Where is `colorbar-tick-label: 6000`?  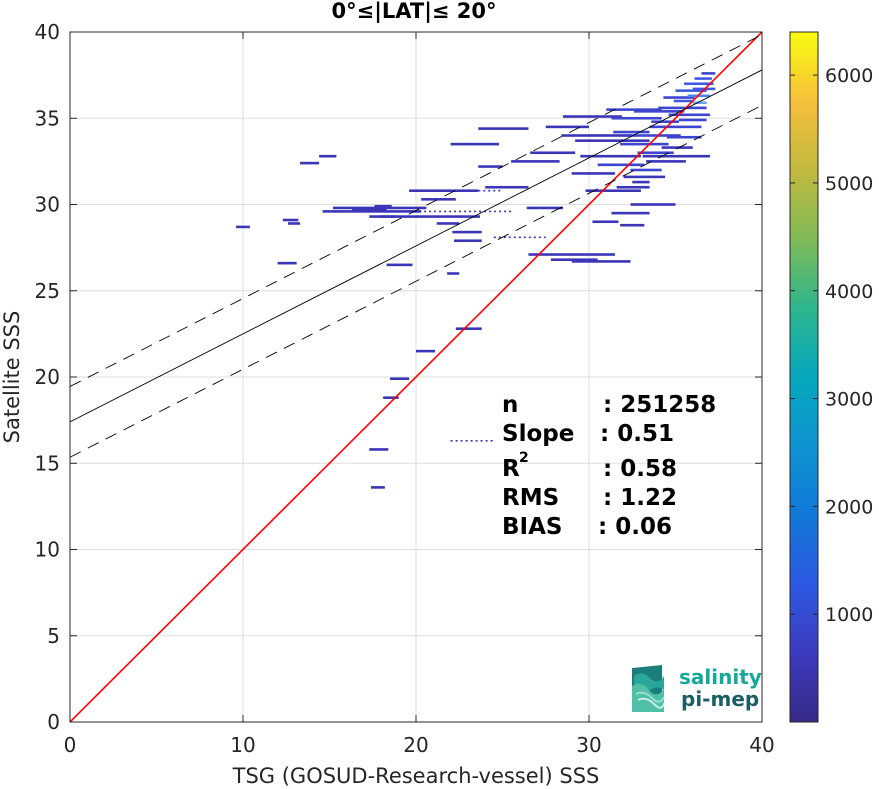
colorbar-tick-label: 6000 is located at coordinates (849, 76).